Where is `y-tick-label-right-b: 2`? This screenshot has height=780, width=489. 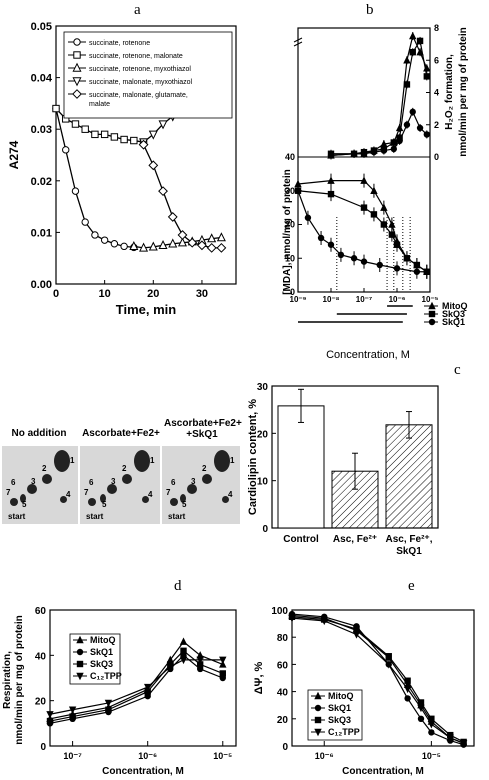 y-tick-label-right-b: 2 is located at coordinates (436, 125).